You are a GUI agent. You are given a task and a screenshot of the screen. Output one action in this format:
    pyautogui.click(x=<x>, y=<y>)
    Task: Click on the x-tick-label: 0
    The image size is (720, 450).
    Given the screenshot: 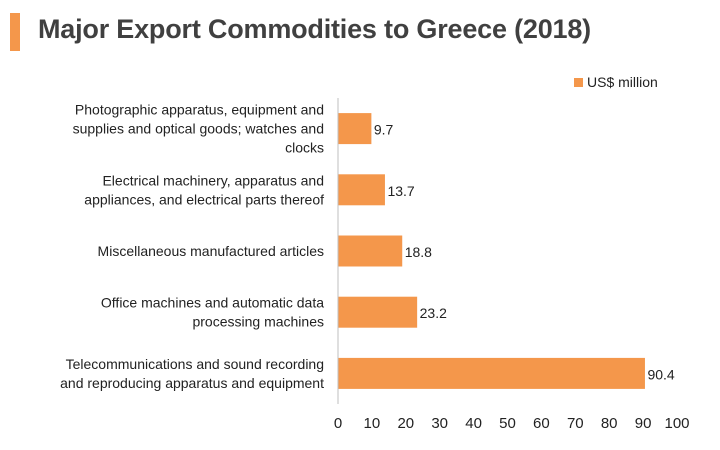 What is the action you would take?
    pyautogui.click(x=338, y=423)
    